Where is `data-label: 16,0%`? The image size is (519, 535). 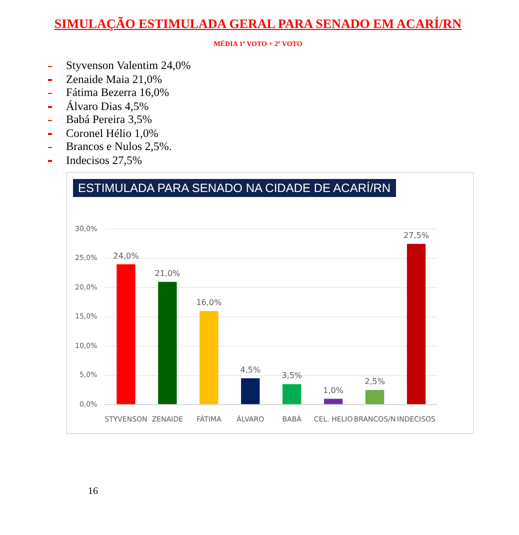 data-label: 16,0% is located at coordinates (209, 303).